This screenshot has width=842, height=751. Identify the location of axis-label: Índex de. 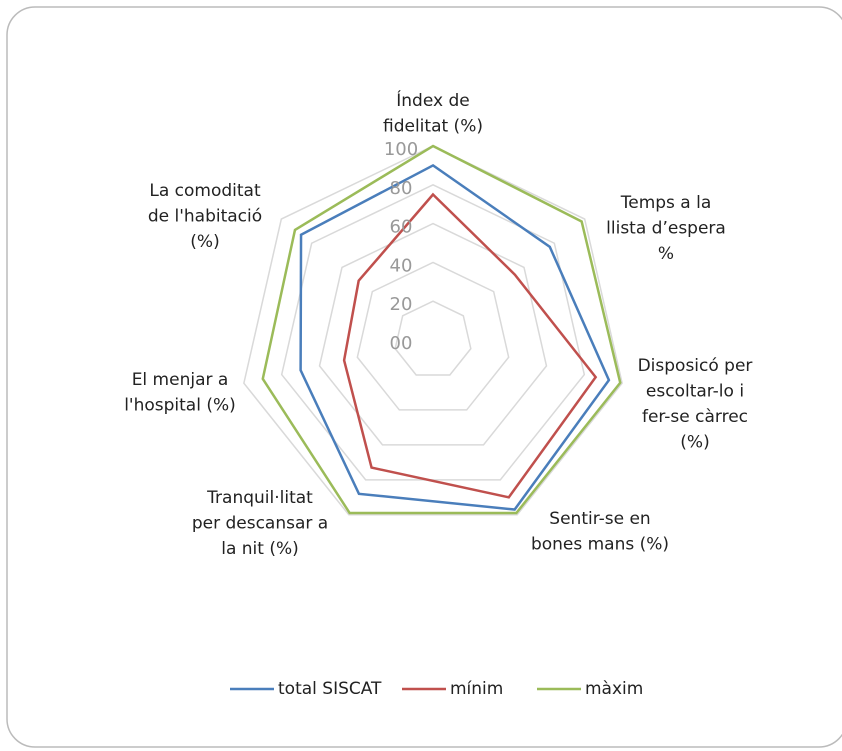
(432, 100).